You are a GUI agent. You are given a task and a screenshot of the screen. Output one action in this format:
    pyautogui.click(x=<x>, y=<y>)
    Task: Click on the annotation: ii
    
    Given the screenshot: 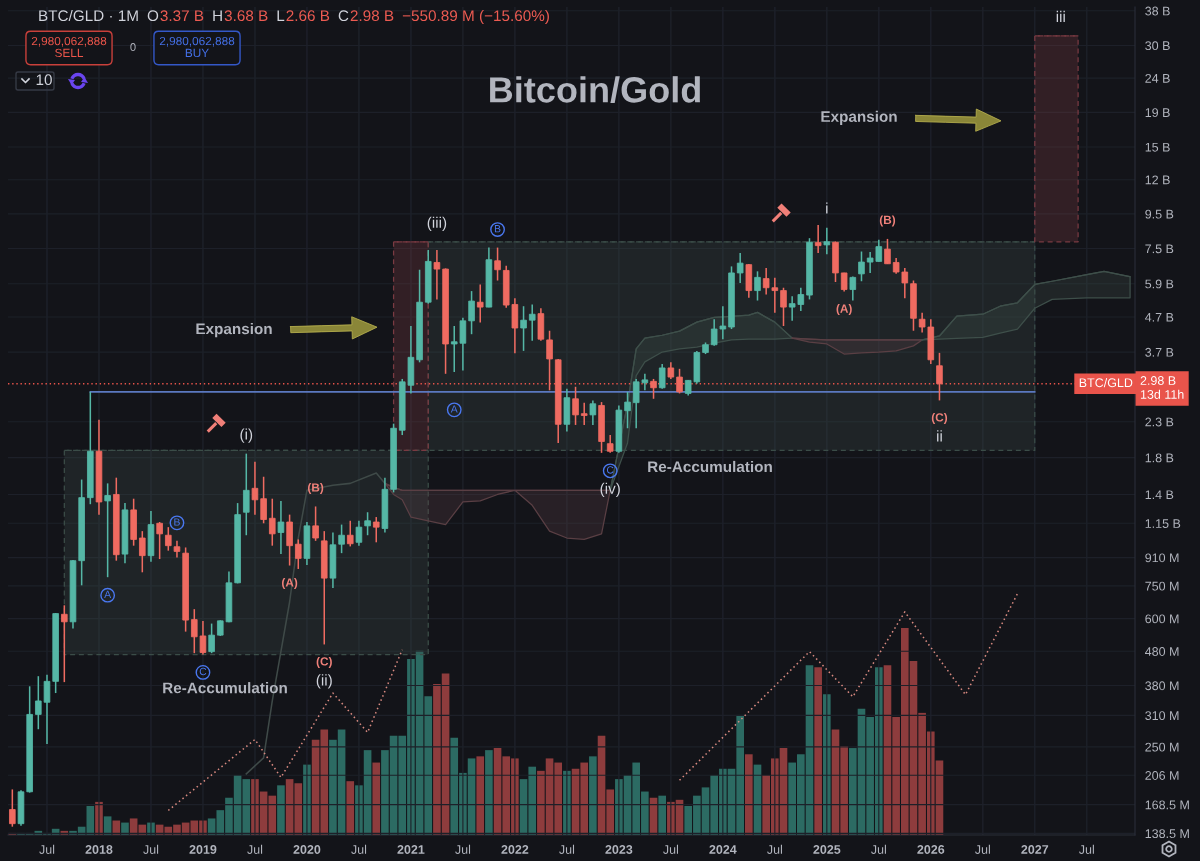 What is the action you would take?
    pyautogui.click(x=939, y=436)
    